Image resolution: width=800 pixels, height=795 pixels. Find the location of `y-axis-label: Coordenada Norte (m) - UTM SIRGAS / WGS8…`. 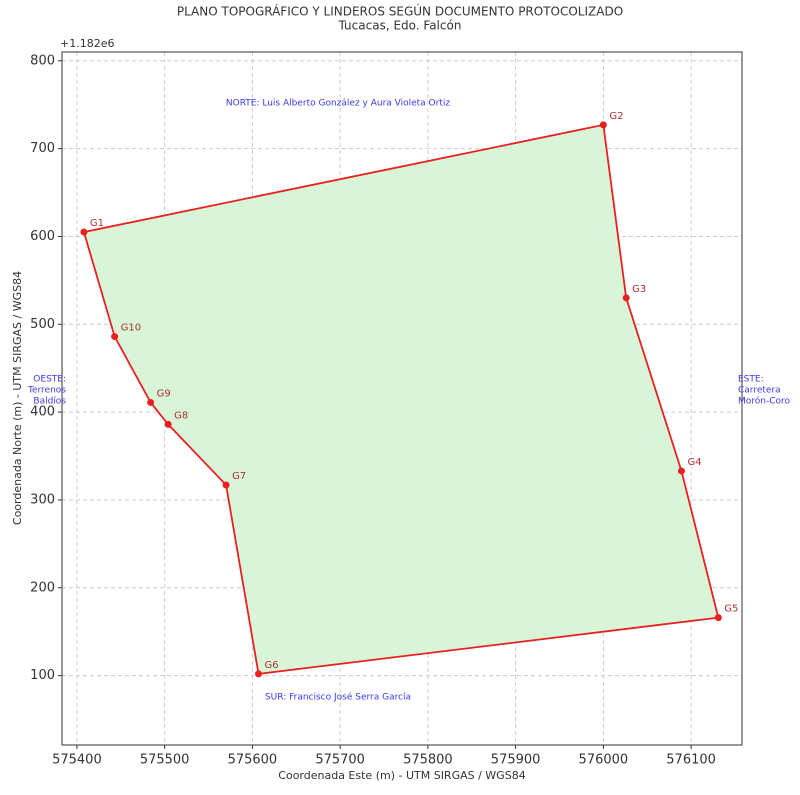

y-axis-label: Coordenada Norte (m) - UTM SIRGAS / WGS8… is located at coordinates (17, 398).